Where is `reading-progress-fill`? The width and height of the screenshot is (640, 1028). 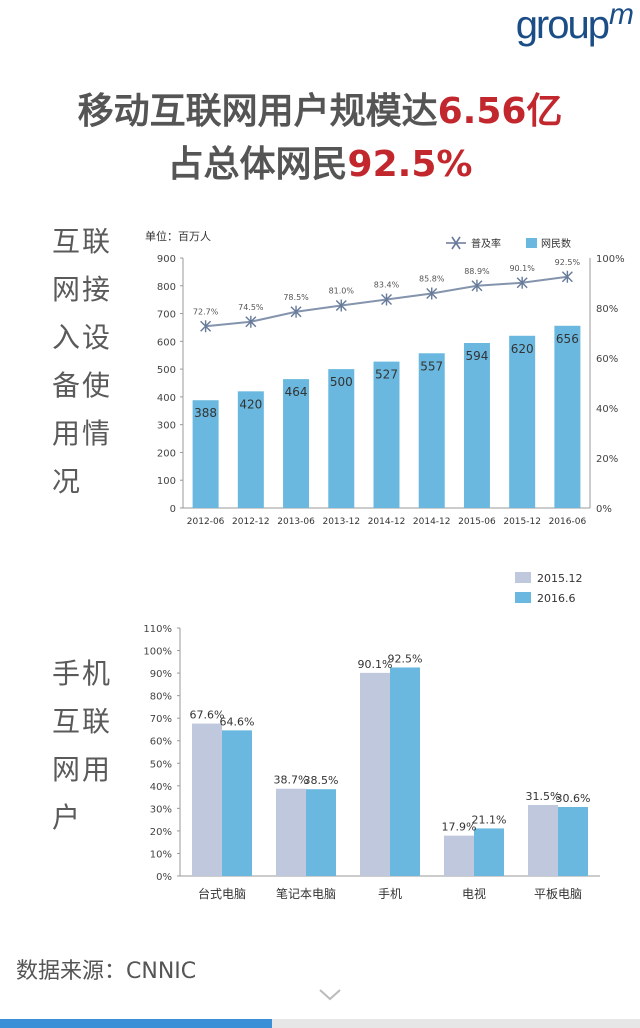
reading-progress-fill is located at coordinates (136, 1023).